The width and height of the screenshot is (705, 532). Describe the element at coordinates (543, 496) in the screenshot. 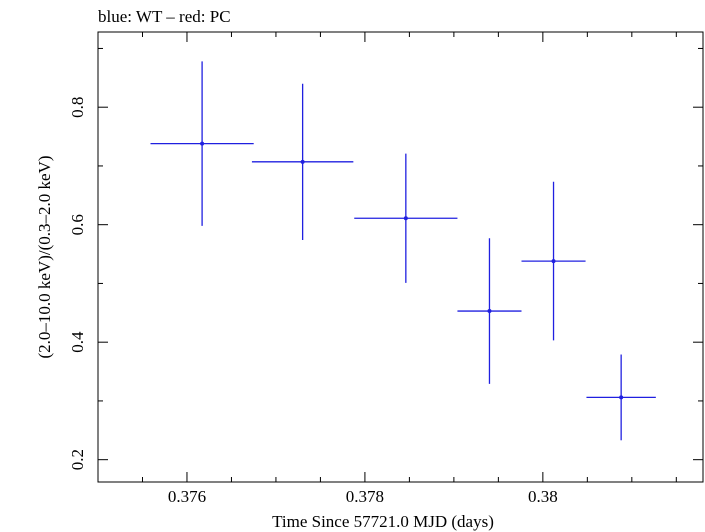

I see `x-tick-label: 0.38` at that location.